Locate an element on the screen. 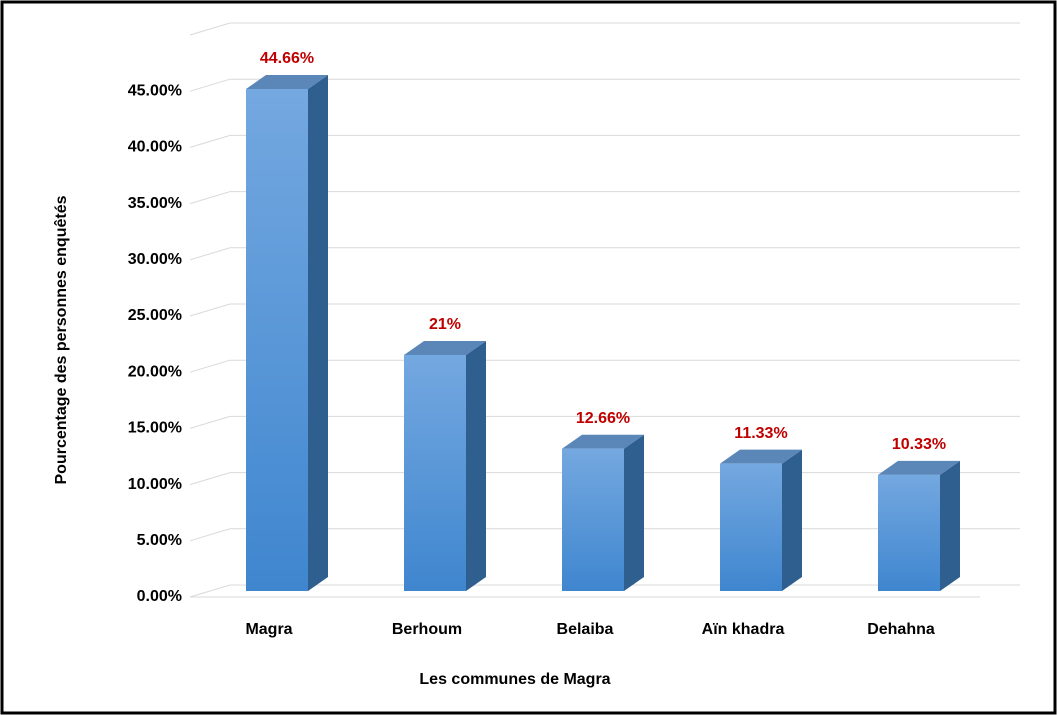 This screenshot has width=1057, height=715. data-label: 44.66% is located at coordinates (287, 58).